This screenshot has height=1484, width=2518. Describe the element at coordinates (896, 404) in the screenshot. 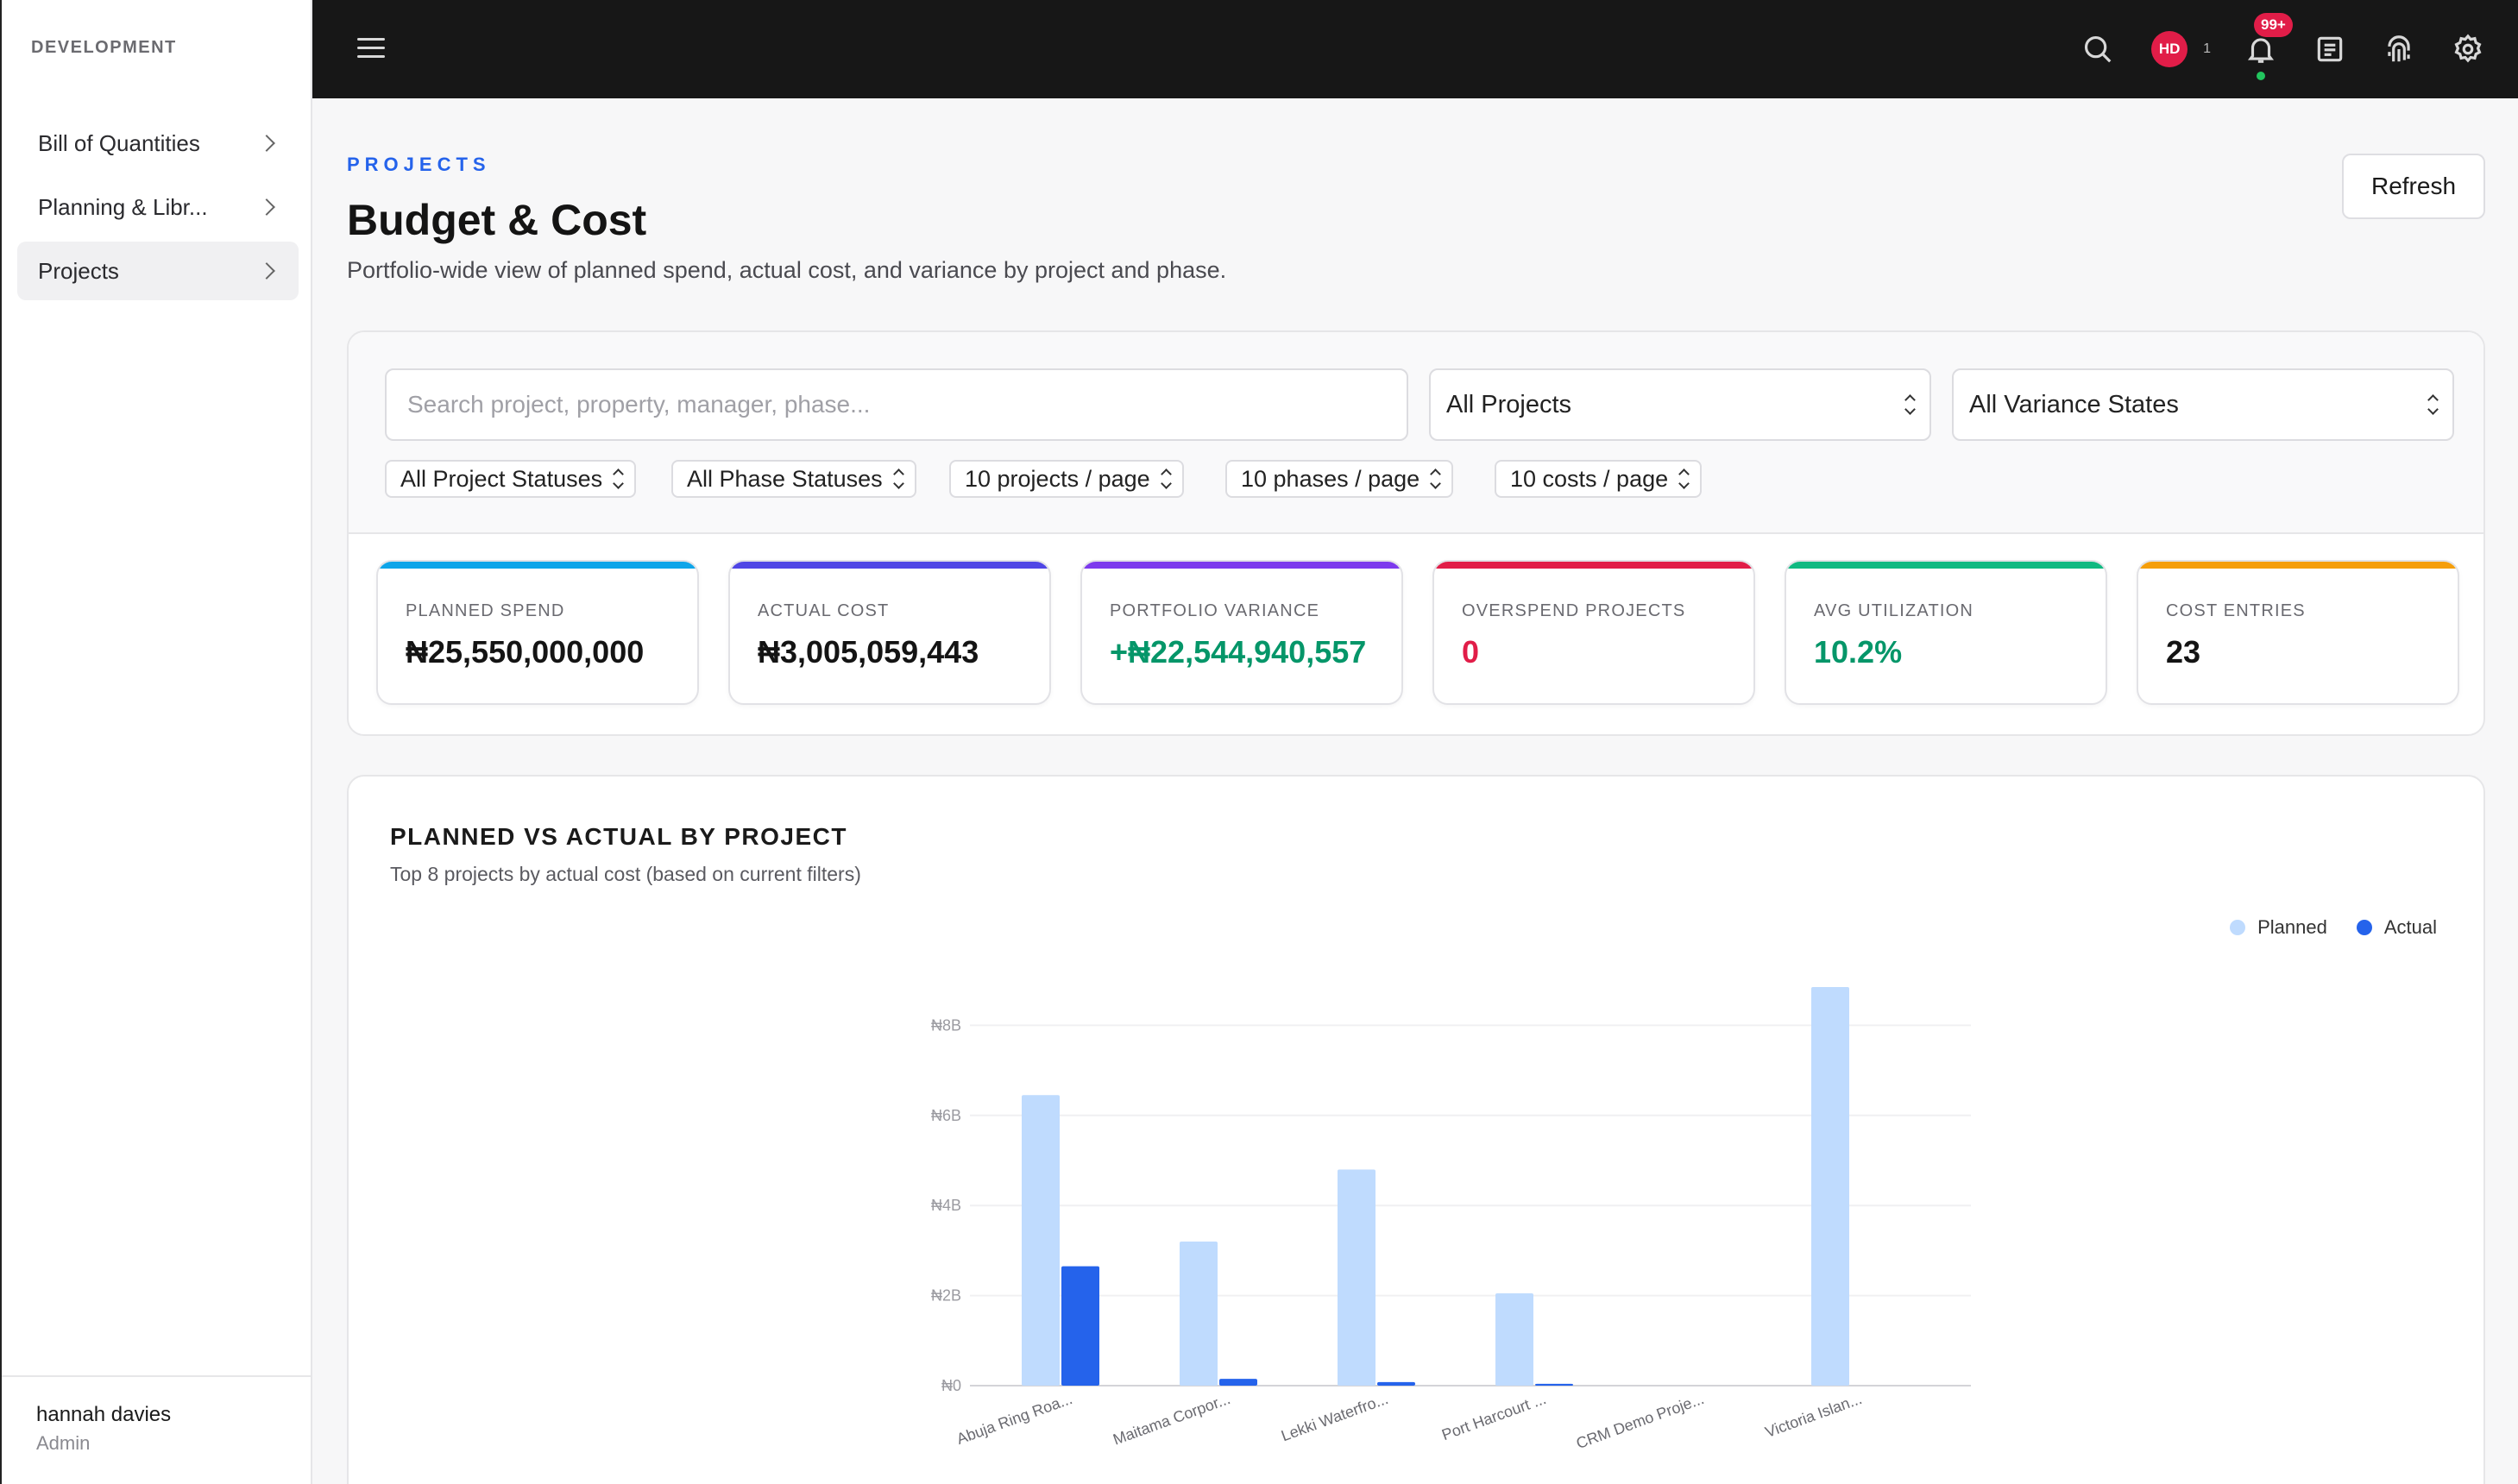

I see `search-input` at that location.